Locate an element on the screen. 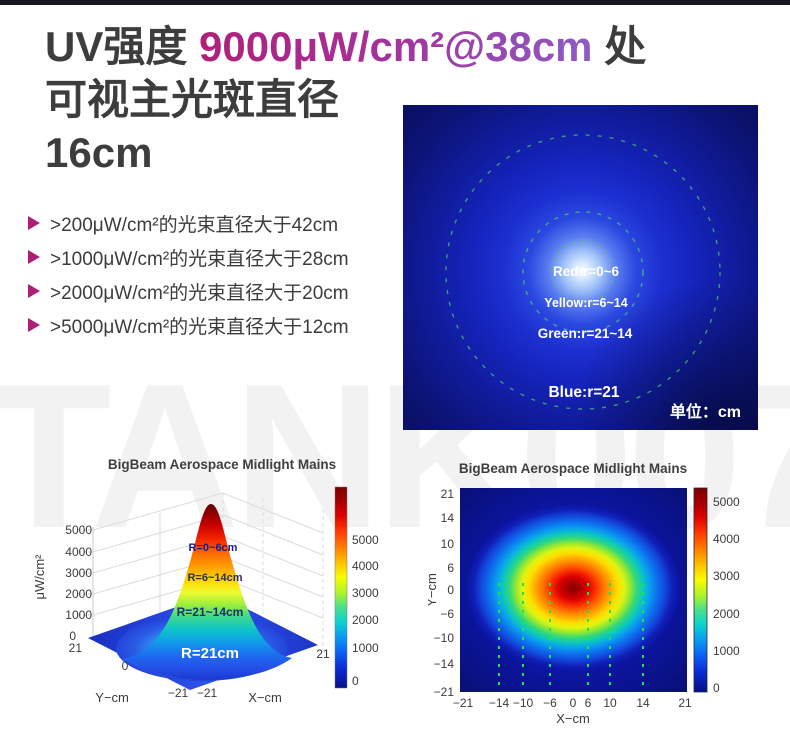  z-tick: 0 is located at coordinates (72, 636).